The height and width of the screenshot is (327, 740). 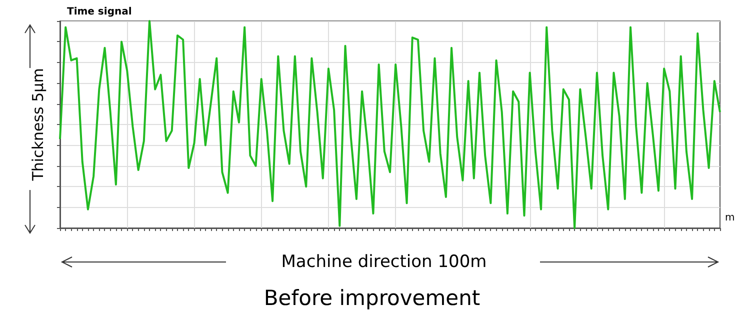 What do you see at coordinates (372, 298) in the screenshot?
I see `text: Before improvement` at bounding box center [372, 298].